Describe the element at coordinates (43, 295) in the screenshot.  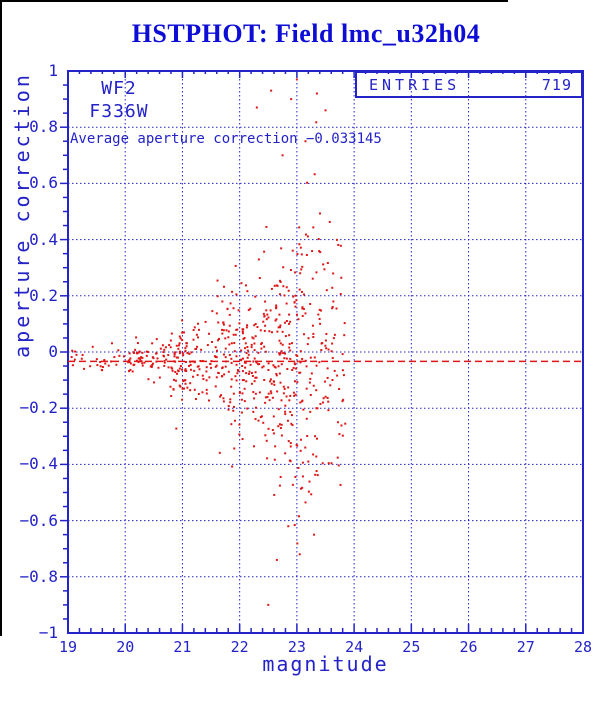
I see `y-tick-label: 0.2` at that location.